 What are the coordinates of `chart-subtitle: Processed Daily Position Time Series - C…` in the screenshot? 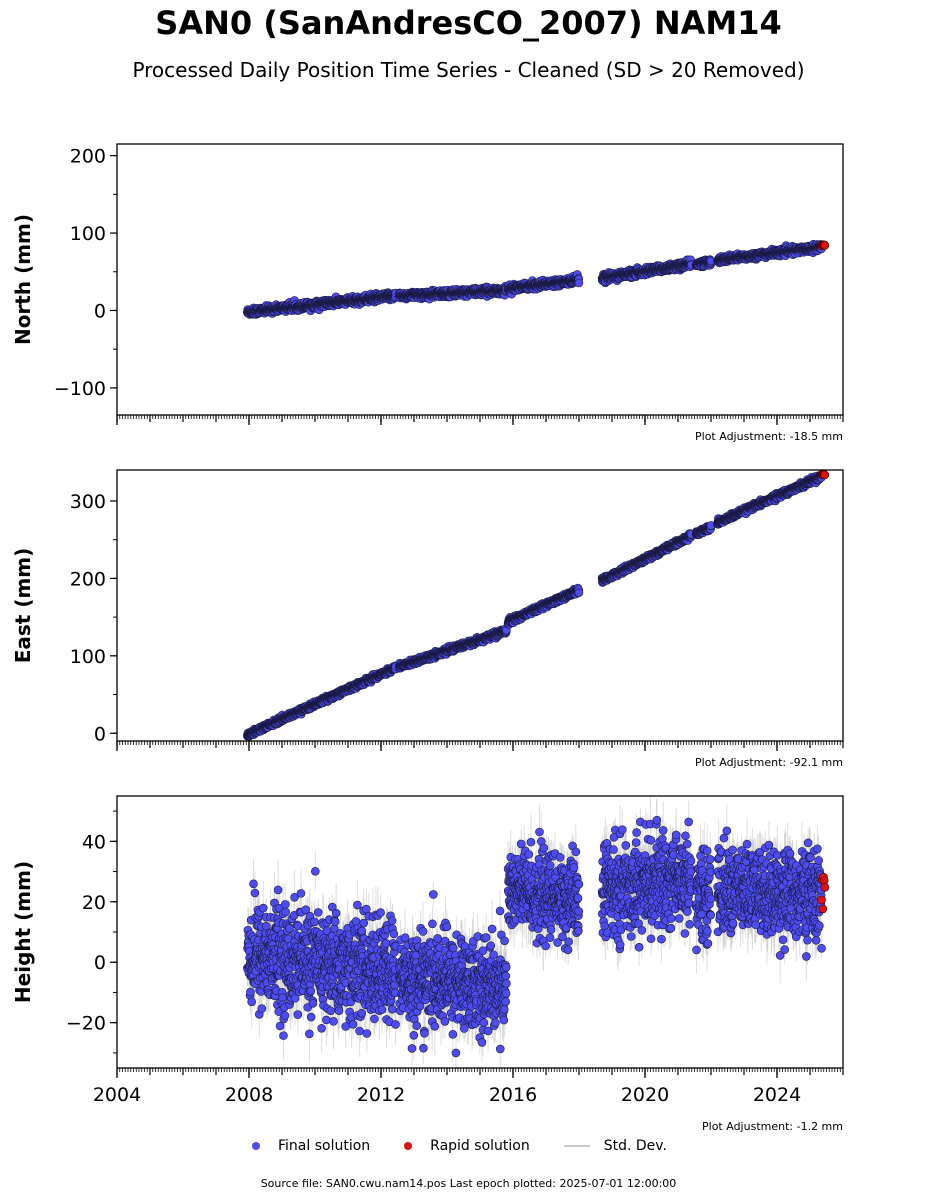 It's located at (468, 70).